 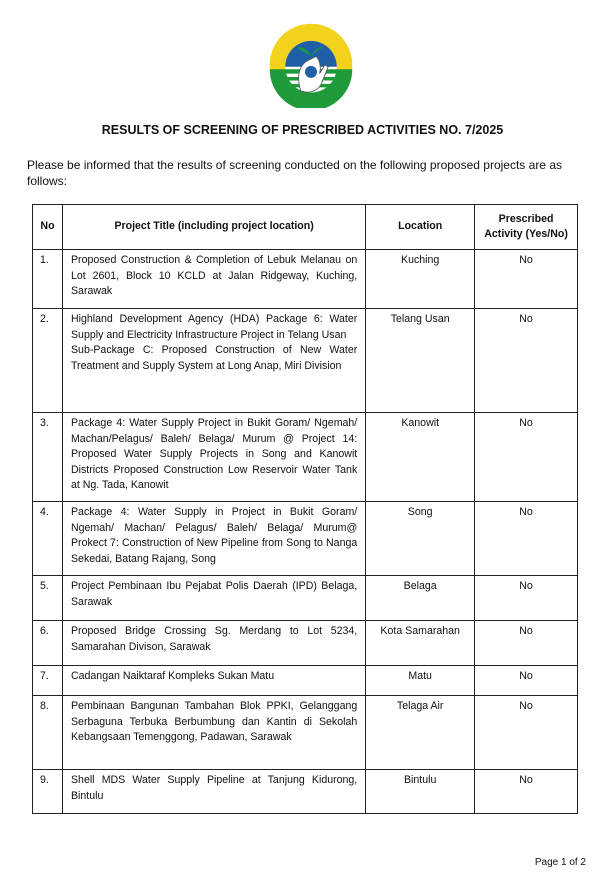 What do you see at coordinates (47, 732) in the screenshot?
I see `row-no: 8.` at bounding box center [47, 732].